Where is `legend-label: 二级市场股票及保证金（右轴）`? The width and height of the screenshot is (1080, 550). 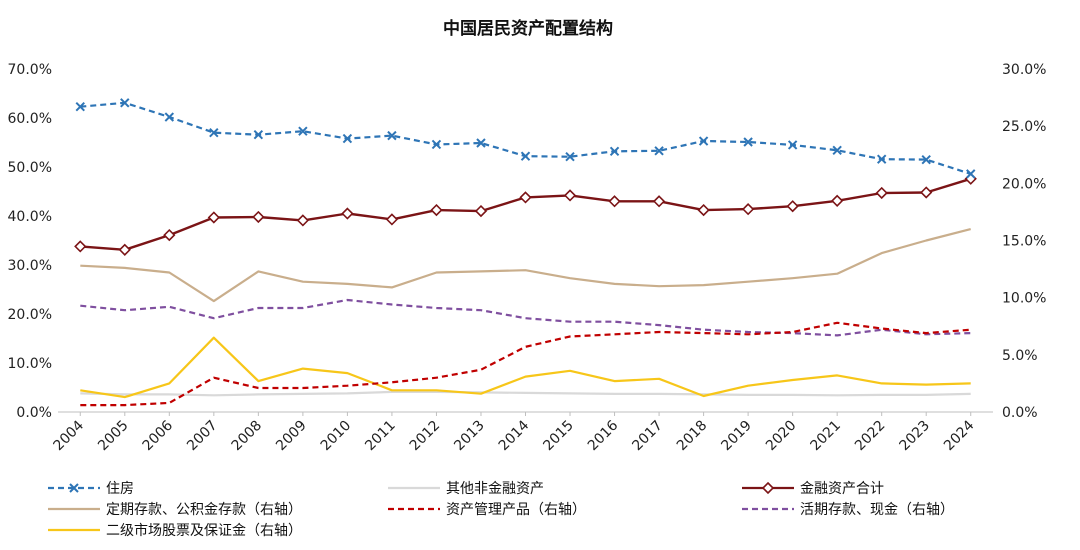 legend-label: 二级市场股票及保证金（右轴） is located at coordinates (204, 530).